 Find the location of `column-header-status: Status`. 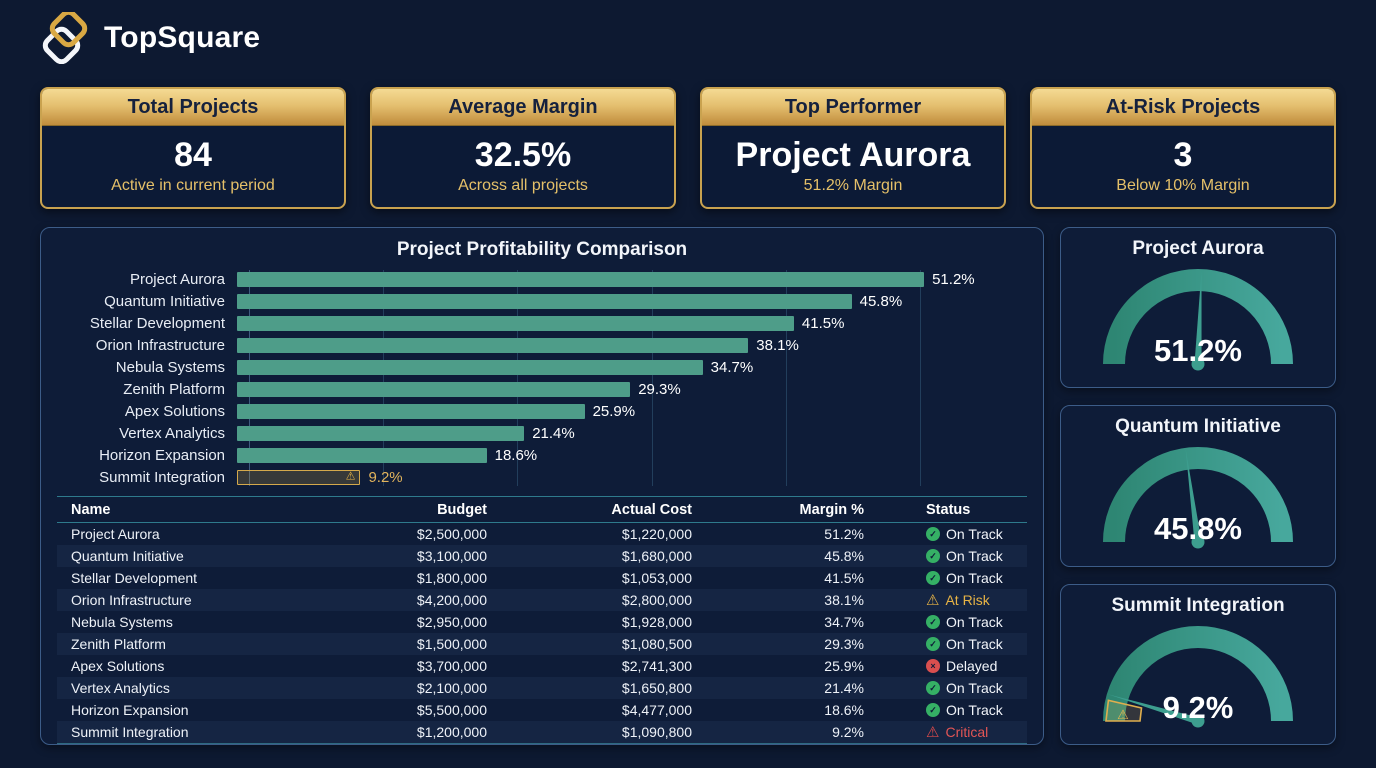

column-header-status: Status is located at coordinates (948, 509).